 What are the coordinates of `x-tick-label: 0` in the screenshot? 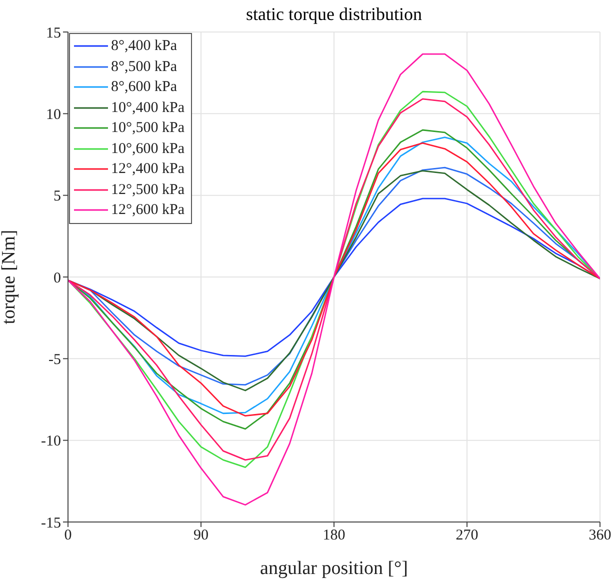 It's located at (68, 536).